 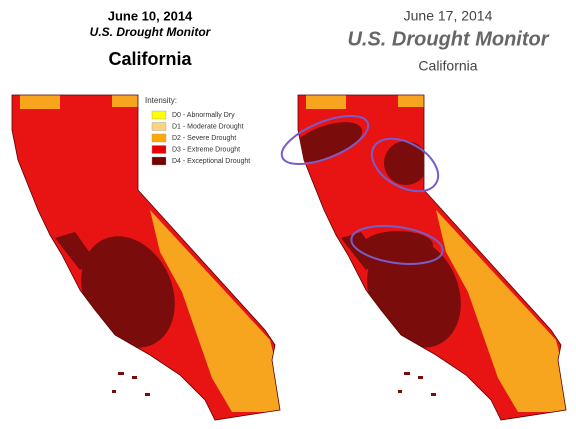 I want to click on legend-label: D4 - Exceptional Drought, so click(x=211, y=161).